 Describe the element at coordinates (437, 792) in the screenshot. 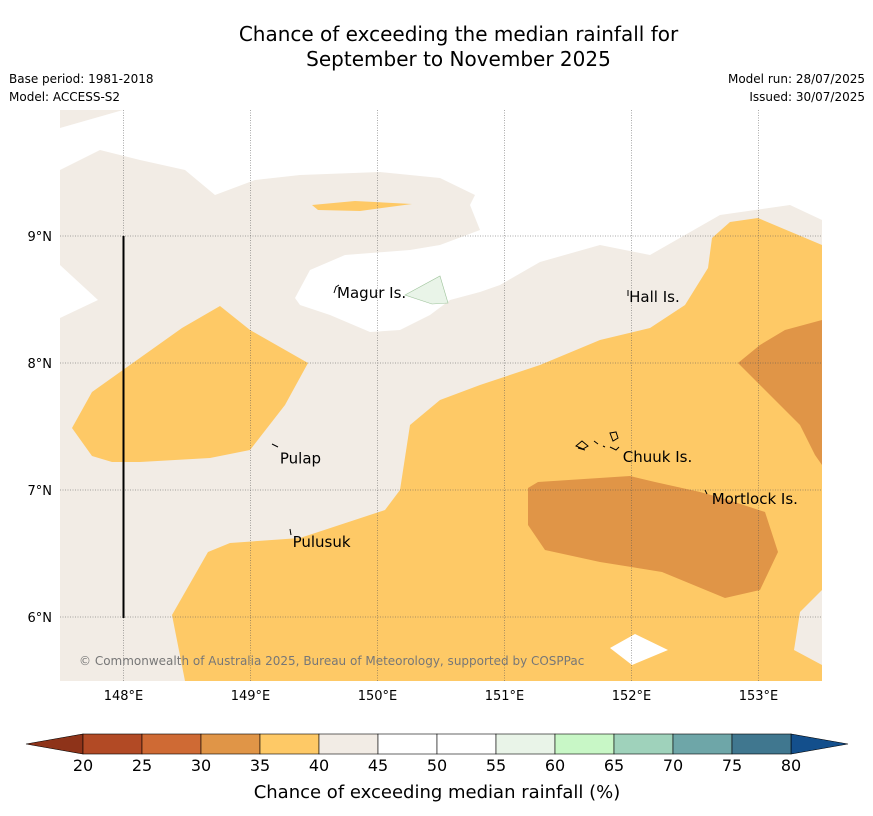

I see `colorbar-title: Chance of exceeding median rainfall (%)` at that location.